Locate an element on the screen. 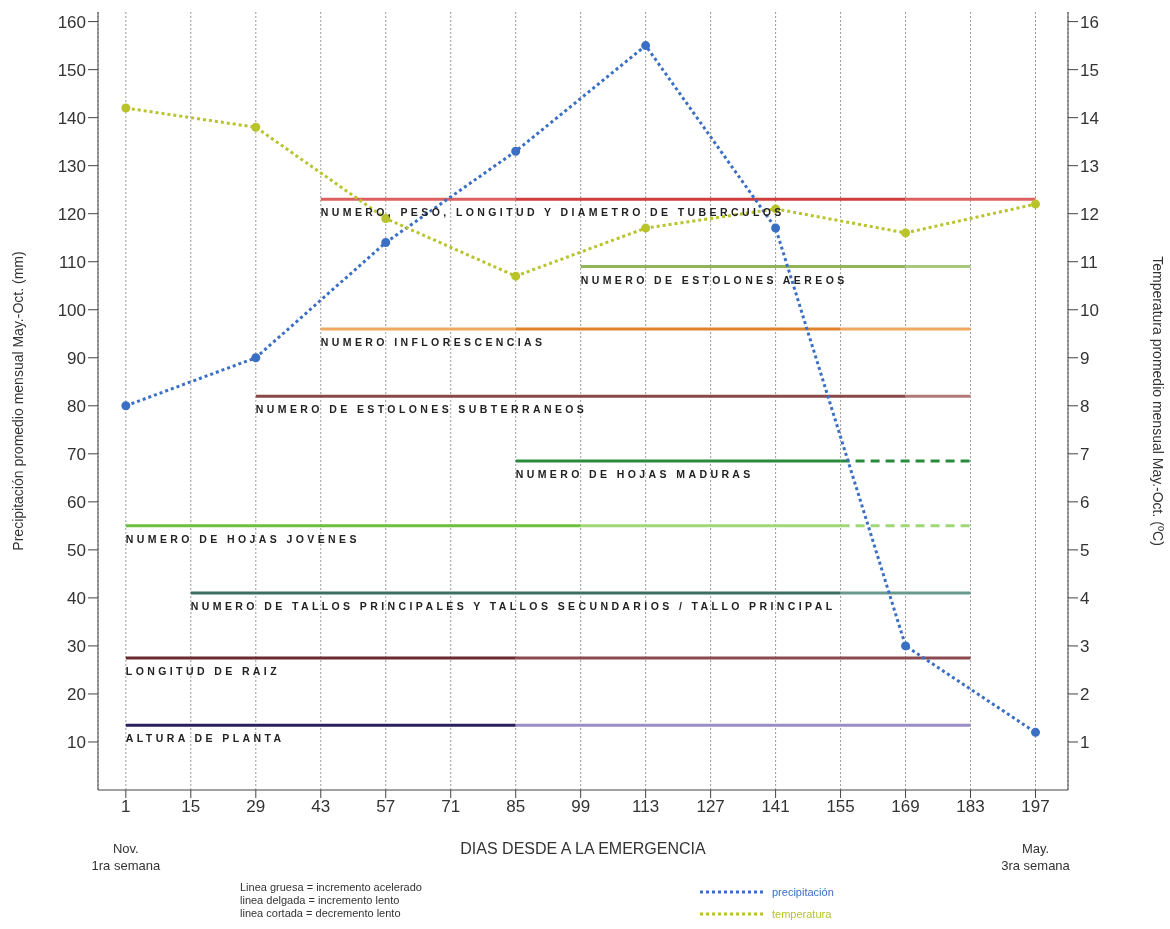 The image size is (1170, 929). text: Linea gruesa = incremento acelerado is located at coordinates (331, 887).